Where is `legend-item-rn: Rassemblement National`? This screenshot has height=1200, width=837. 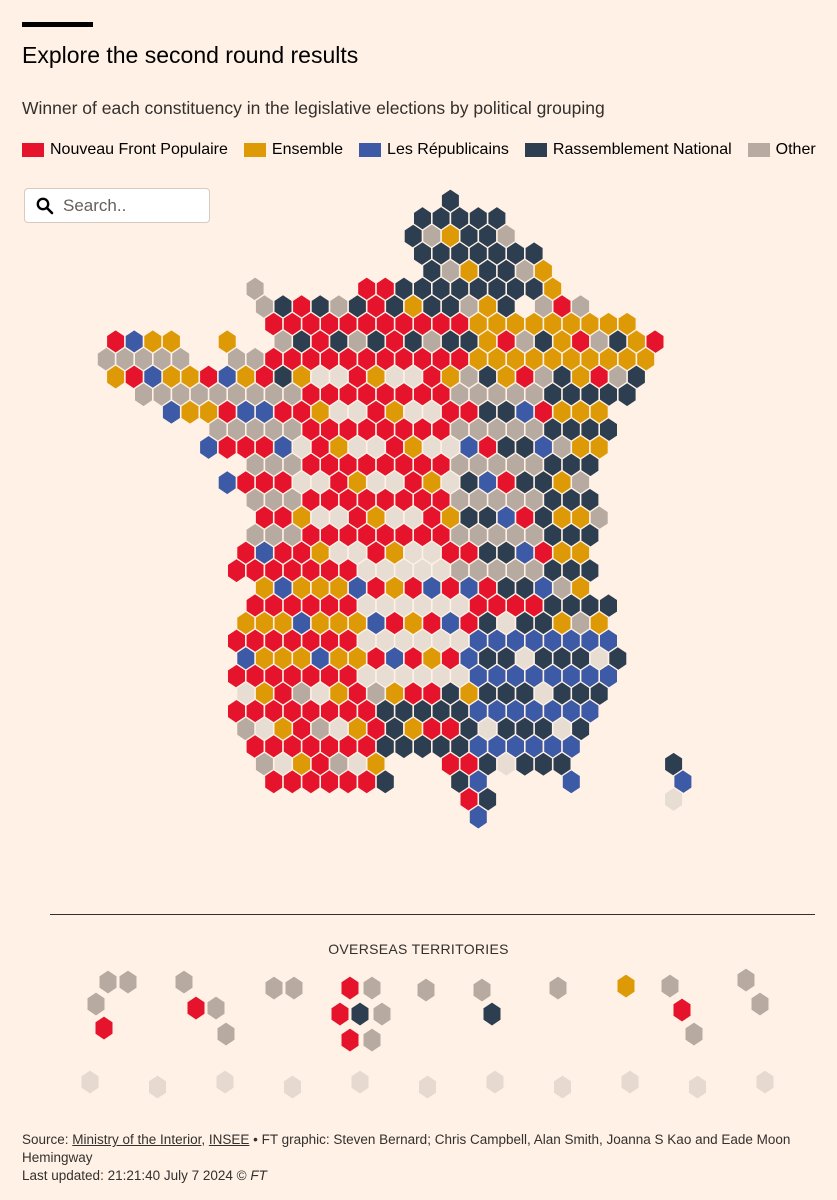
legend-item-rn: Rassemblement National is located at coordinates (628, 150).